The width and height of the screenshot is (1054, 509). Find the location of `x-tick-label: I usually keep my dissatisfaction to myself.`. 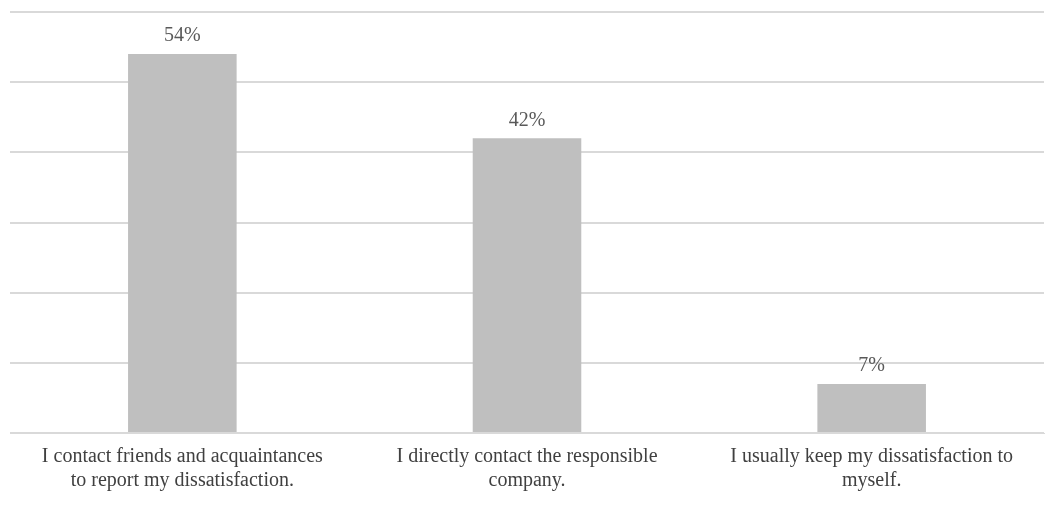

x-tick-label: I usually keep my dissatisfaction to myself. is located at coordinates (872, 468).